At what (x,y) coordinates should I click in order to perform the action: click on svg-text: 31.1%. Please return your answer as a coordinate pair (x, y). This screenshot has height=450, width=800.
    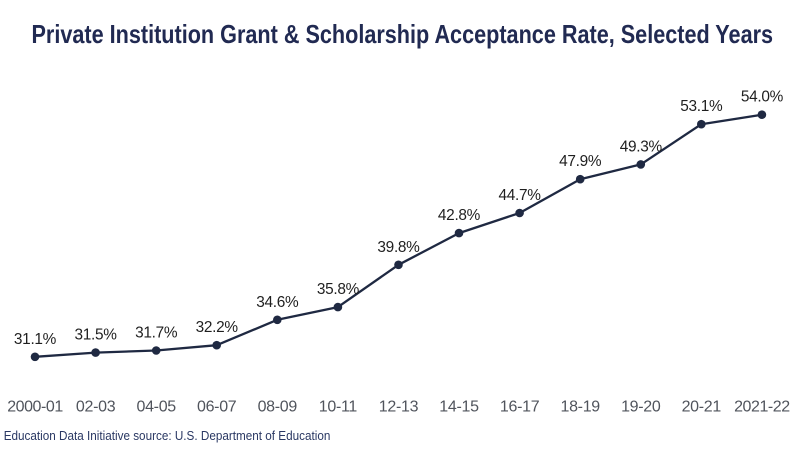
    Looking at the image, I should click on (35, 339).